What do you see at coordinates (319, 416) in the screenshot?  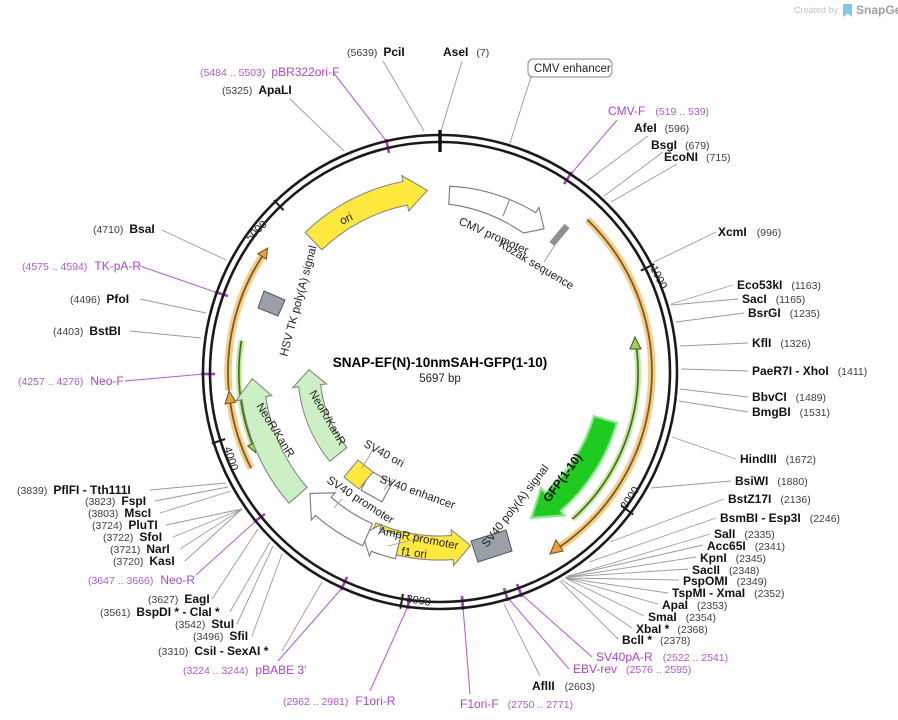 I see `feature-neor-kanr-inner-arrow` at bounding box center [319, 416].